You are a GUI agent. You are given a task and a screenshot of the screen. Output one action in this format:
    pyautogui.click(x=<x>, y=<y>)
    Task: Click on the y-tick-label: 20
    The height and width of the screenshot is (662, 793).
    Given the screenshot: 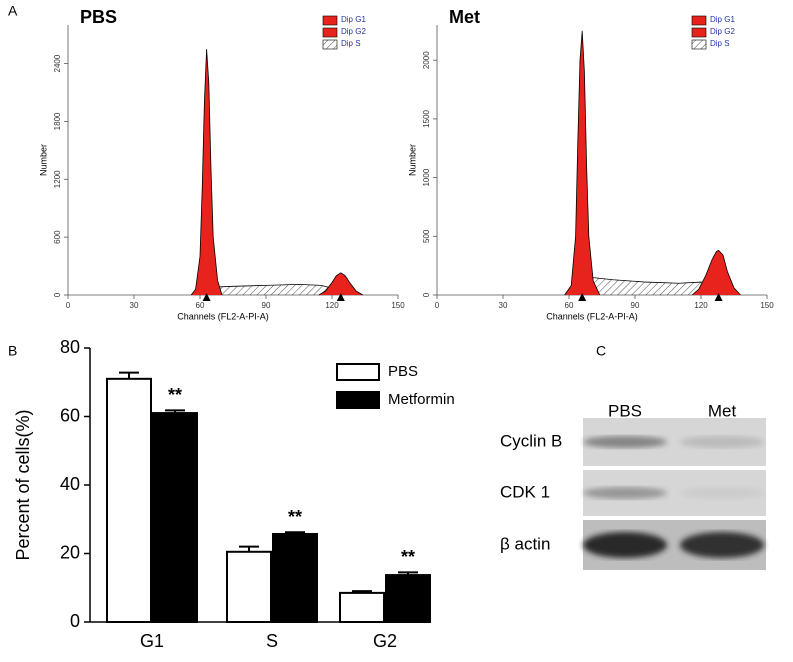 What is the action you would take?
    pyautogui.click(x=70, y=552)
    